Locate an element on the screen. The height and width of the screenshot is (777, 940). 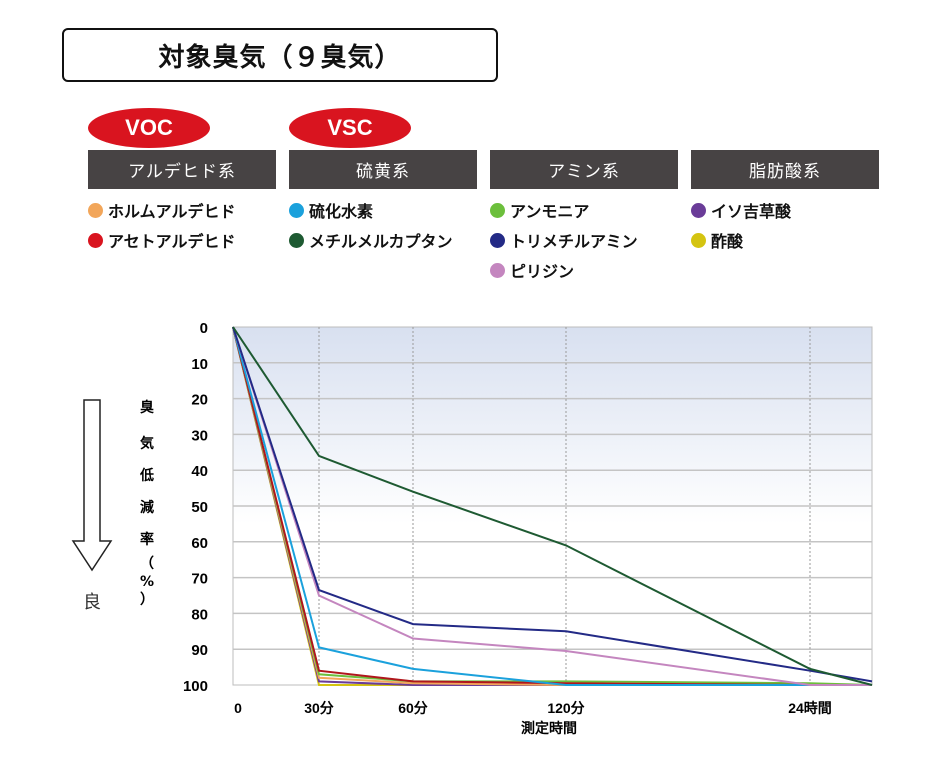
legend-label: メチルメルカプタン is located at coordinates (381, 241).